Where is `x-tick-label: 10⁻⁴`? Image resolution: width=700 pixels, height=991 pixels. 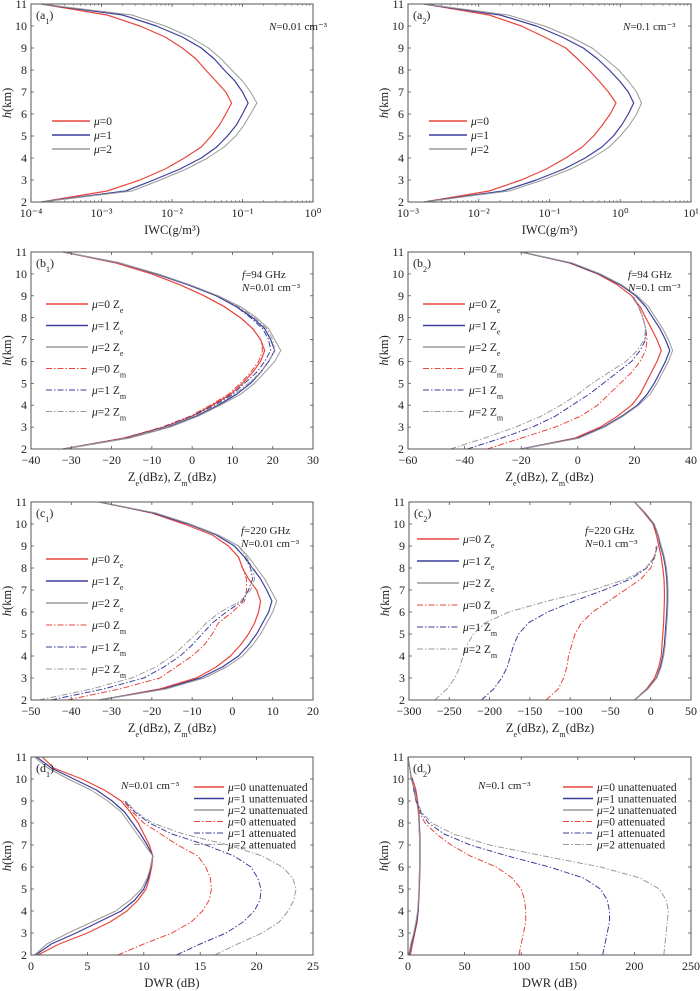 x-tick-label: 10⁻⁴ is located at coordinates (31, 213).